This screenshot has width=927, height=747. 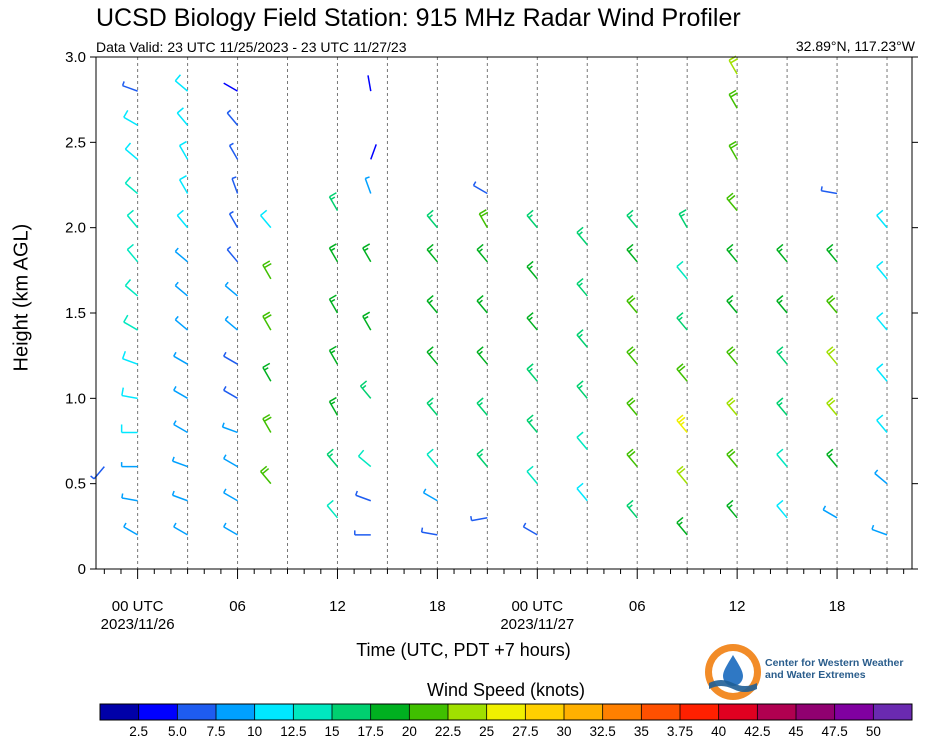 I want to click on x-tick-label: 00 UTC, so click(x=138, y=606).